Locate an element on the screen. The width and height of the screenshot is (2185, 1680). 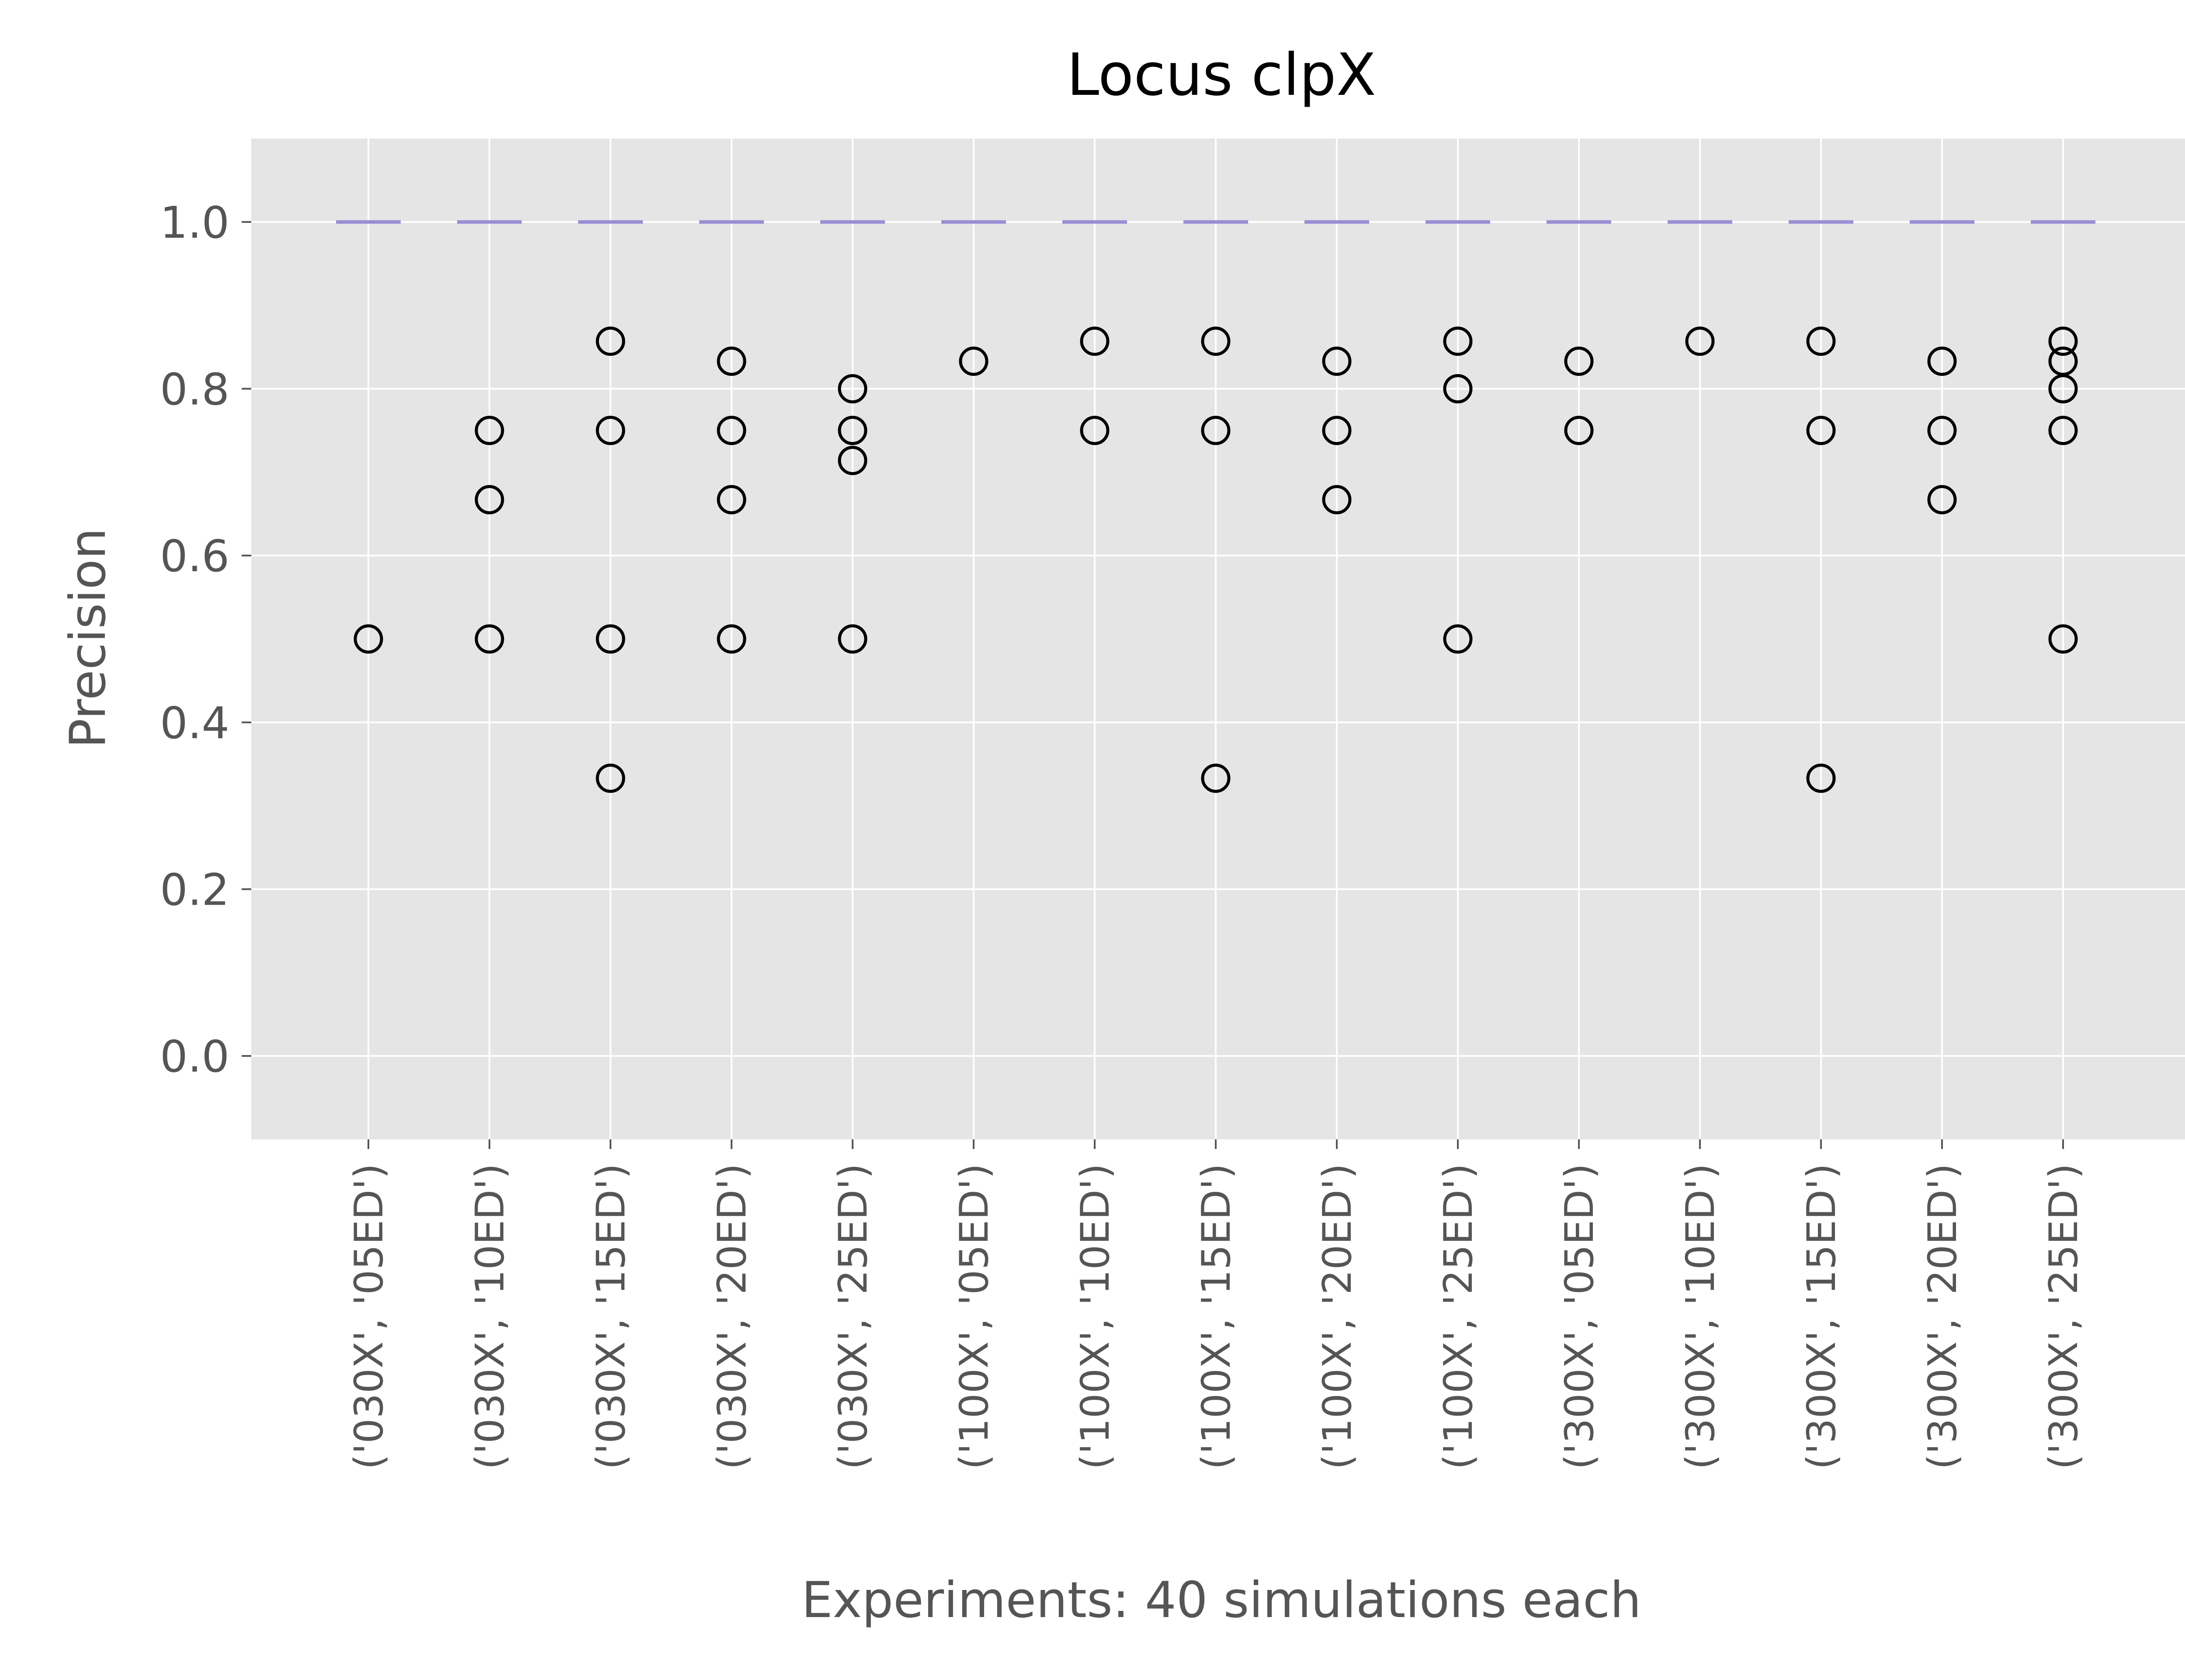
x-tick-label: ('030X', '25ED') is located at coordinates (853, 1316).